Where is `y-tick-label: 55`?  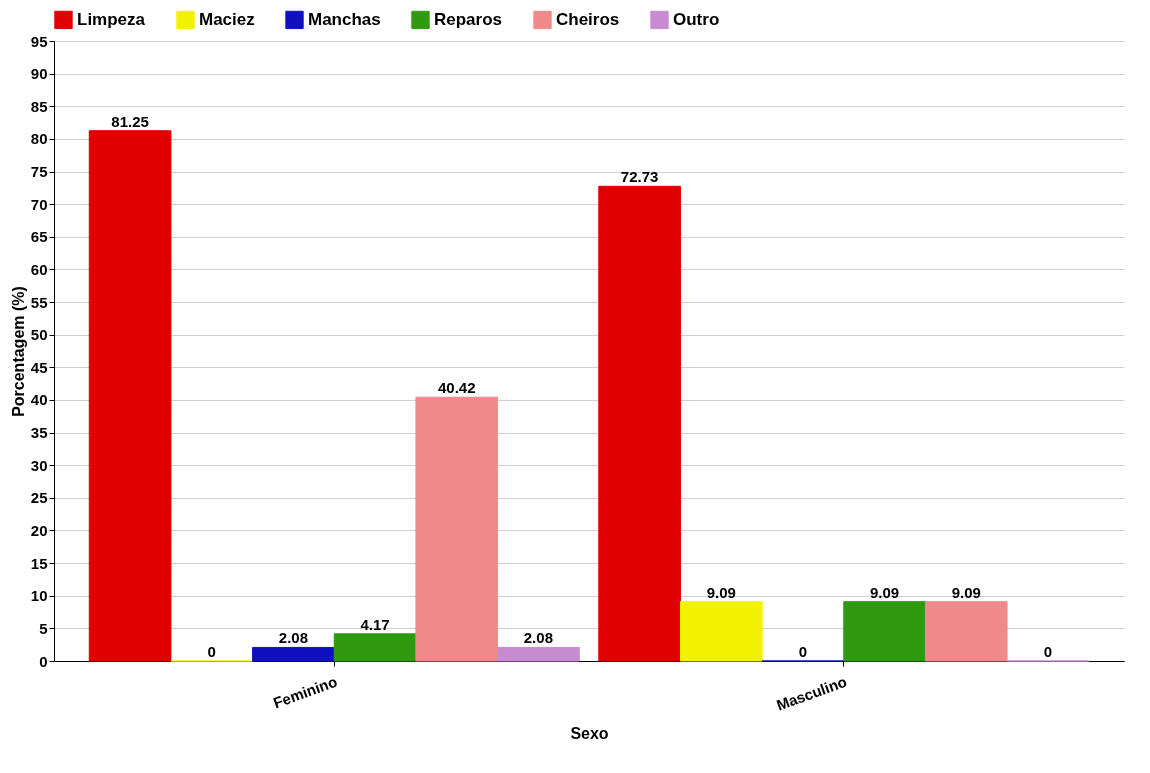 y-tick-label: 55 is located at coordinates (39, 302).